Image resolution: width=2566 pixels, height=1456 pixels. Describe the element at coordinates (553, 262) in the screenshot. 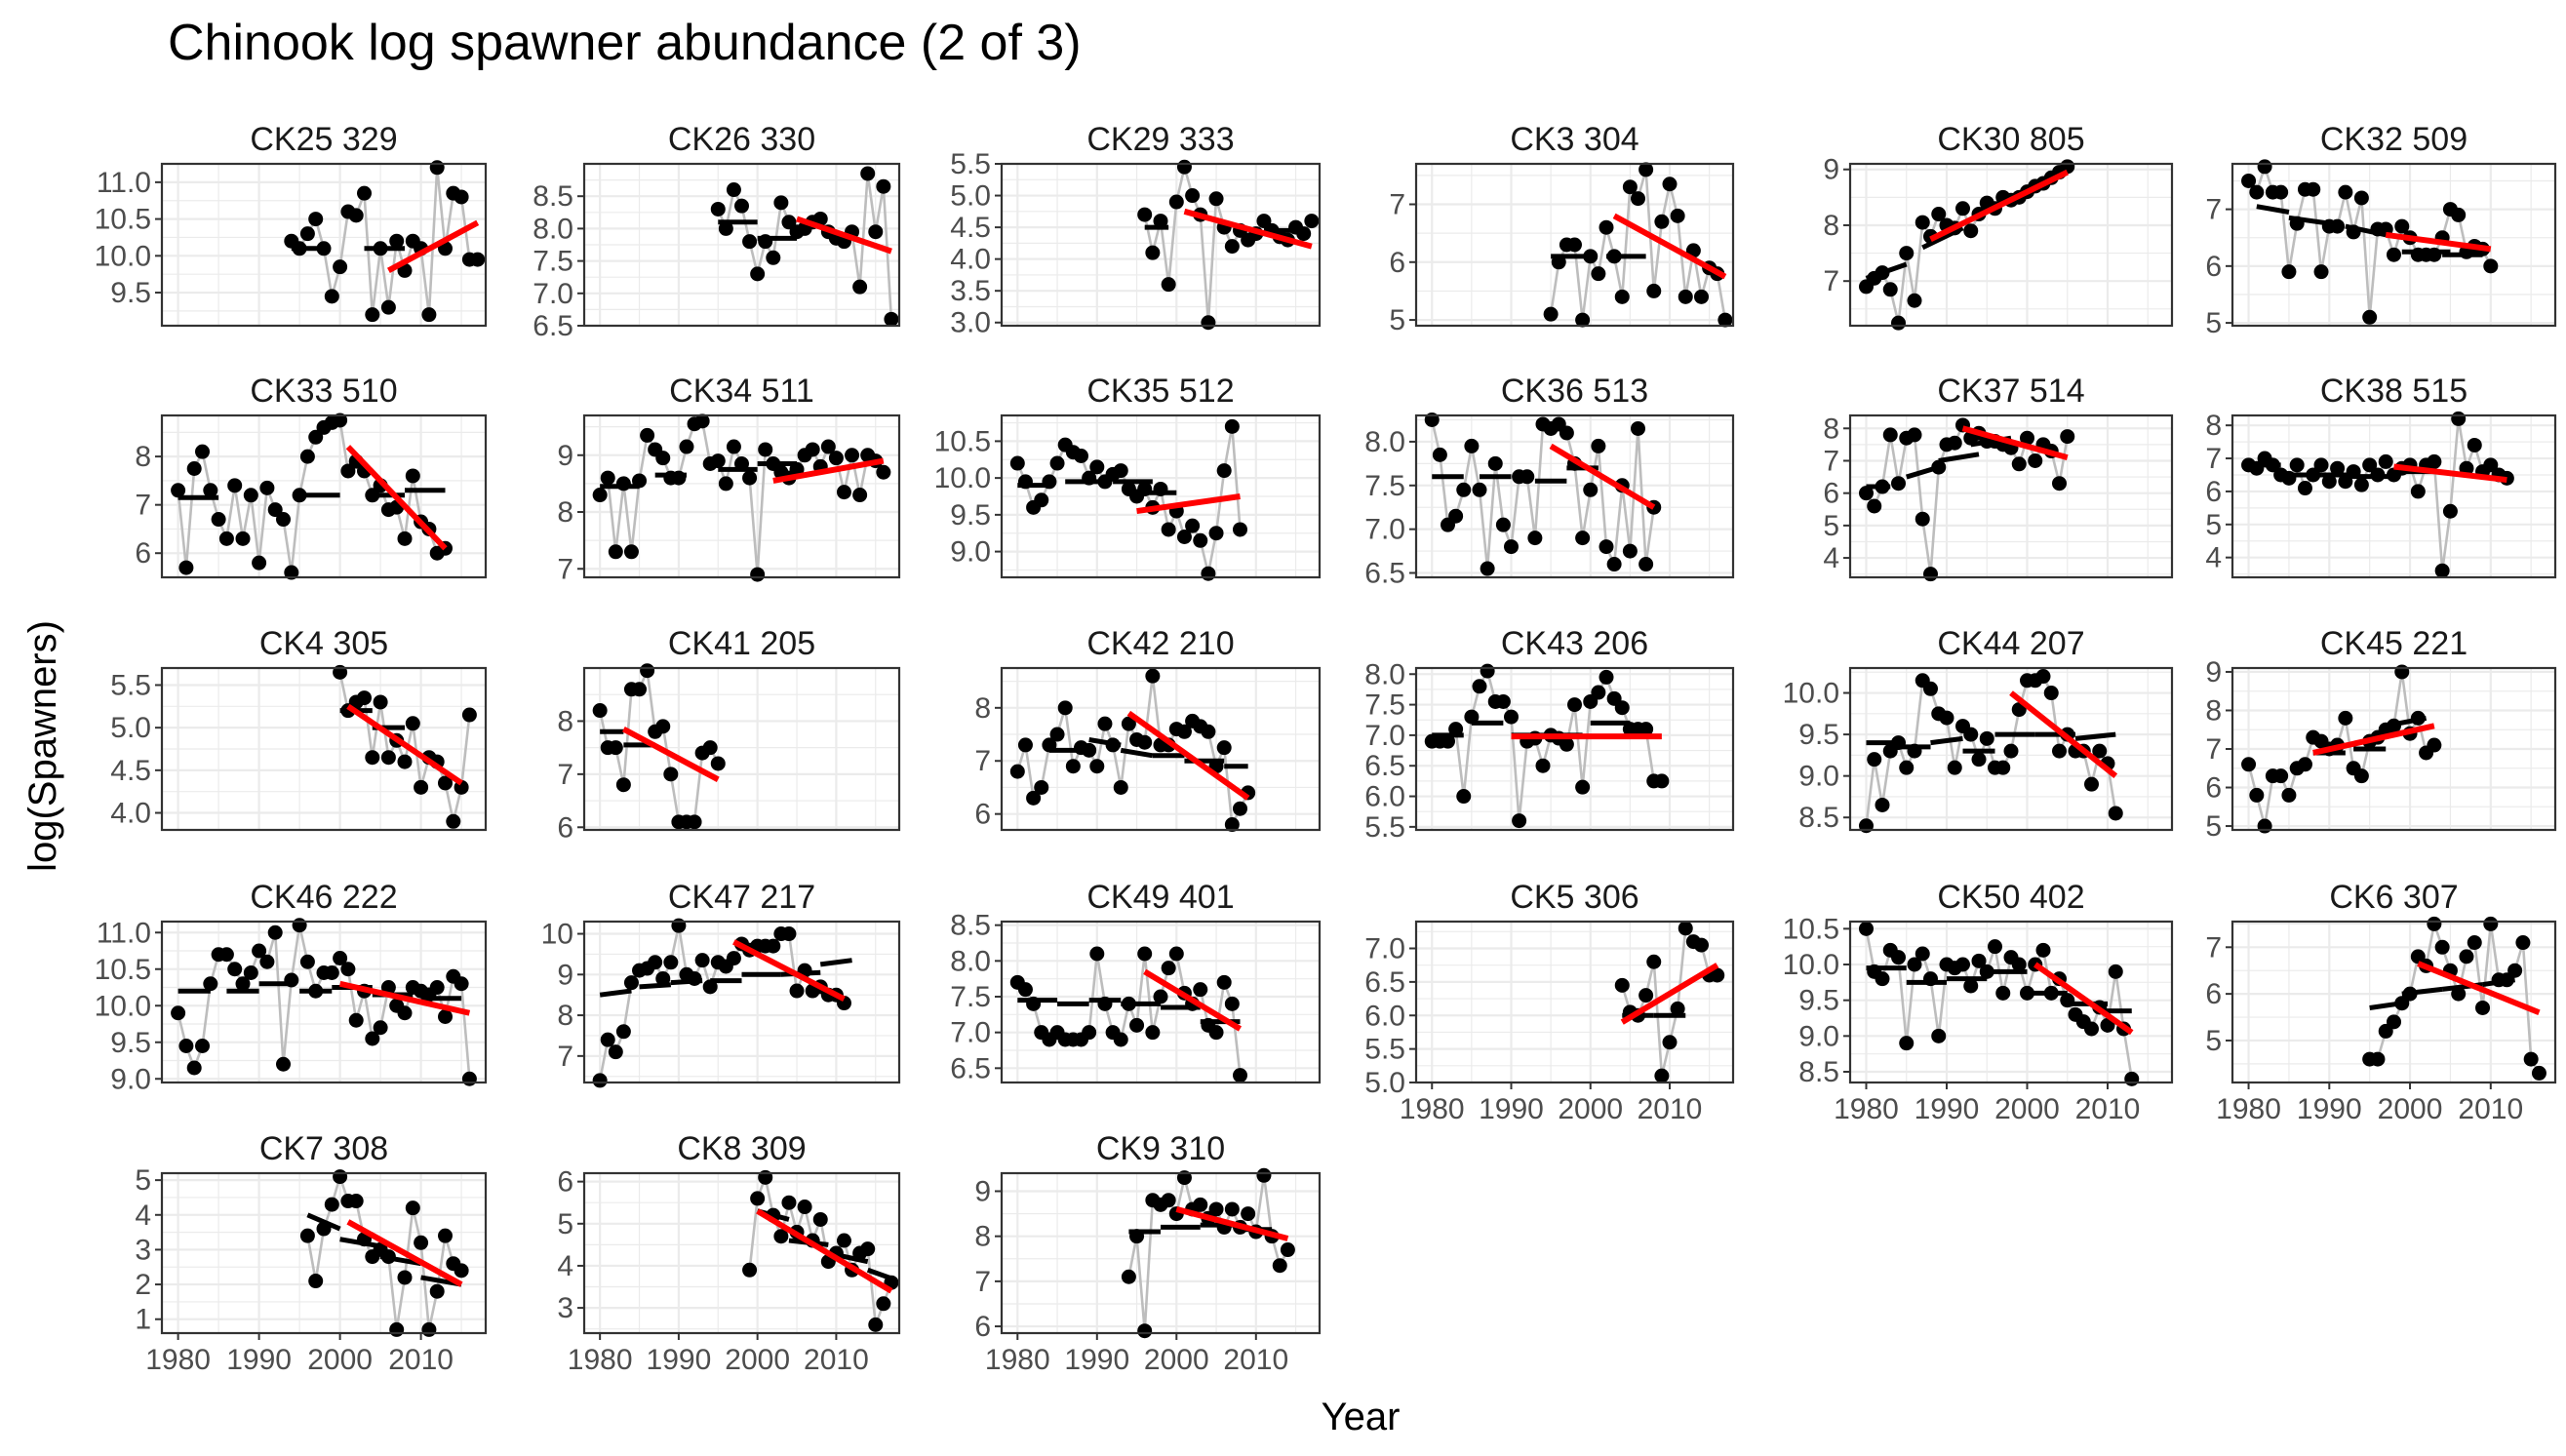

I see `y-tick-label: 7.5` at that location.